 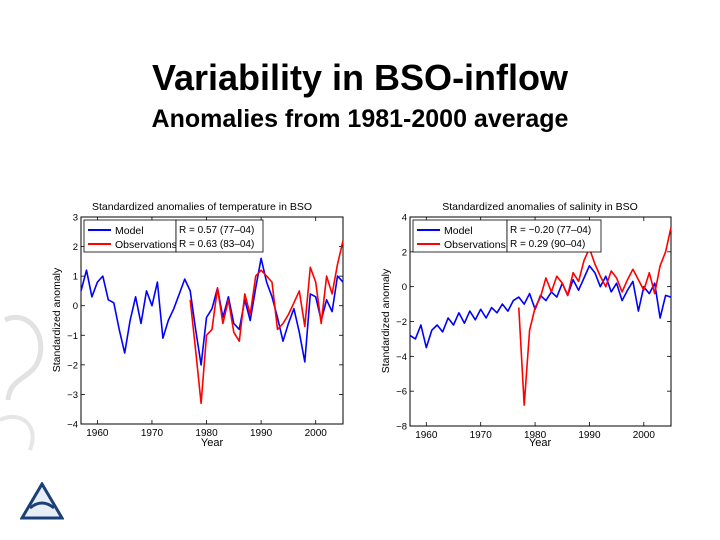 What do you see at coordinates (404, 218) in the screenshot?
I see `y-tick-label: 4` at bounding box center [404, 218].